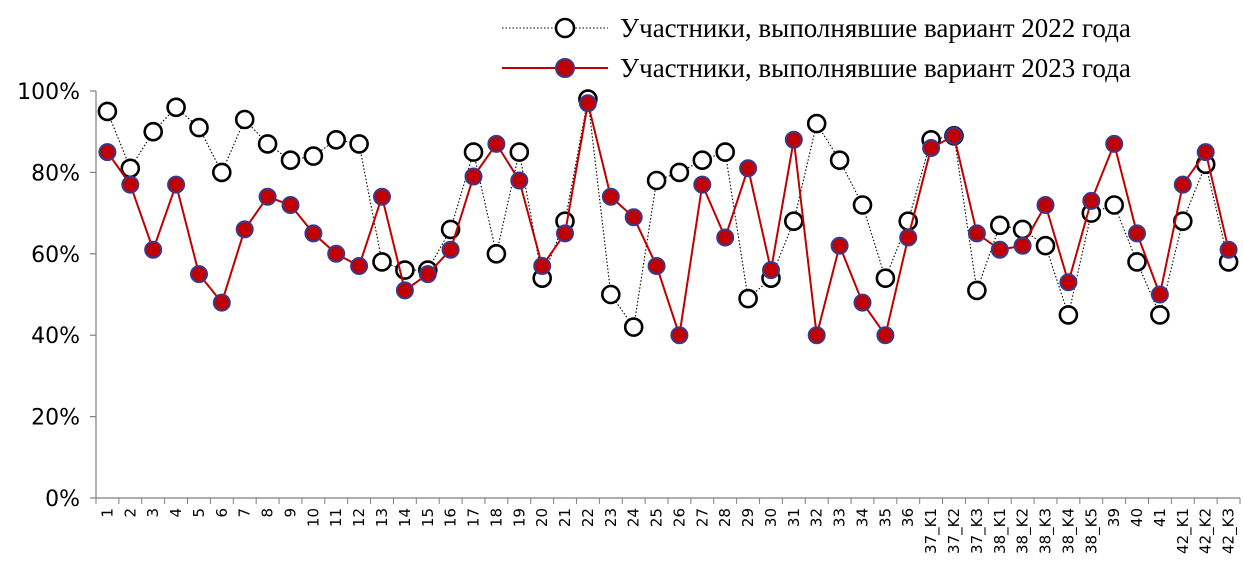 The image size is (1243, 565). What do you see at coordinates (55, 173) in the screenshot?
I see `y-tick-label: 80%` at bounding box center [55, 173].